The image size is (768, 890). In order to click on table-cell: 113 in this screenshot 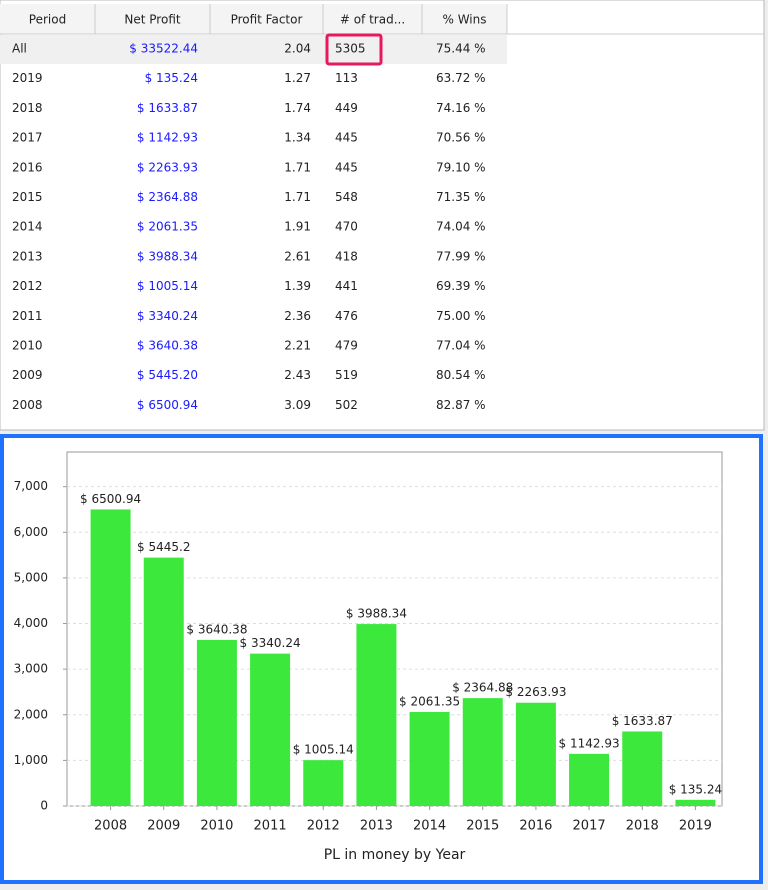, I will do `click(346, 78)`.